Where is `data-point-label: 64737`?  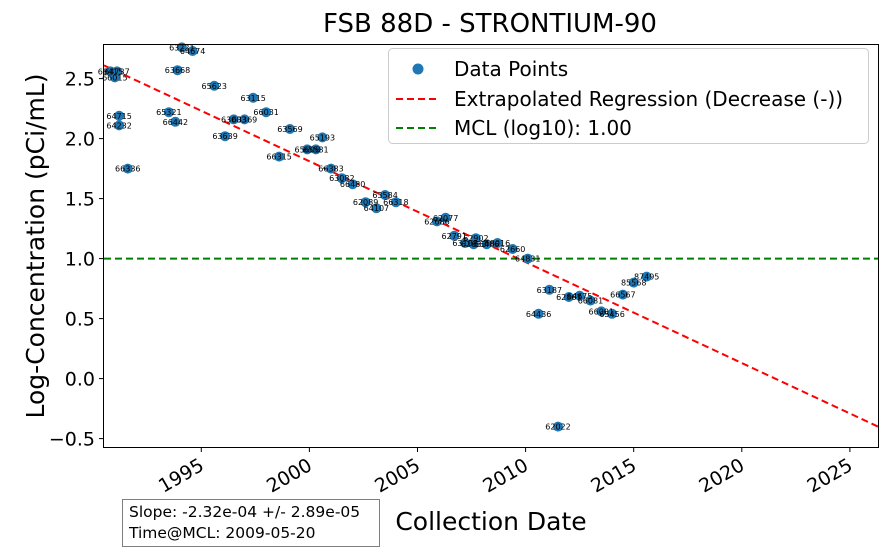 data-point-label: 64737 is located at coordinates (116, 71).